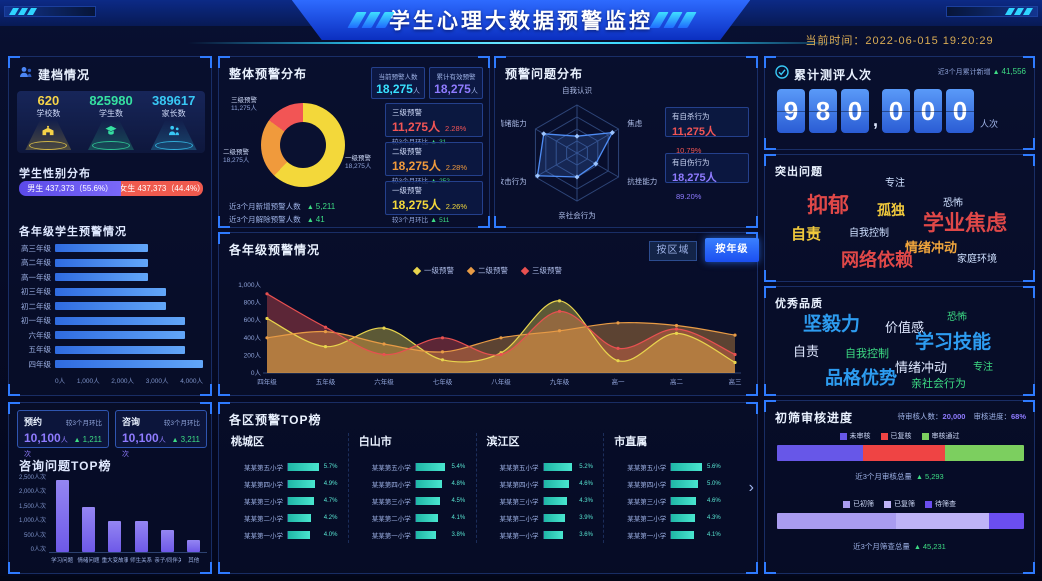 The image size is (1042, 581). I want to click on warning-card: 二级预警 18,275人 2.28% 较3个月环比▲252, so click(434, 163).